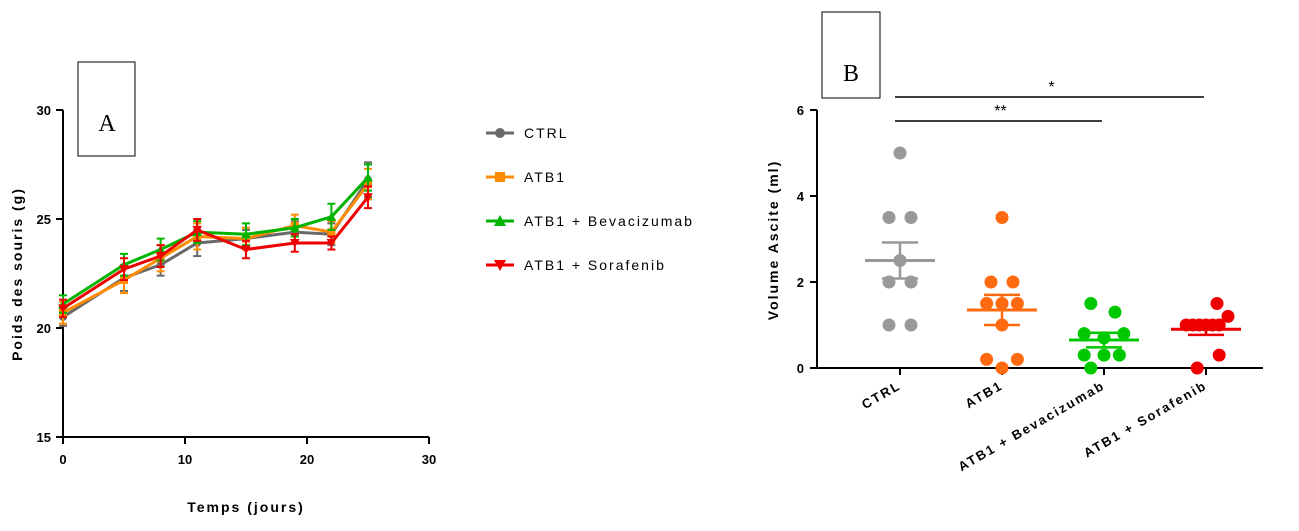 Image resolution: width=1299 pixels, height=531 pixels. Describe the element at coordinates (1053, 260) in the screenshot. I see `panel-b-points` at that location.